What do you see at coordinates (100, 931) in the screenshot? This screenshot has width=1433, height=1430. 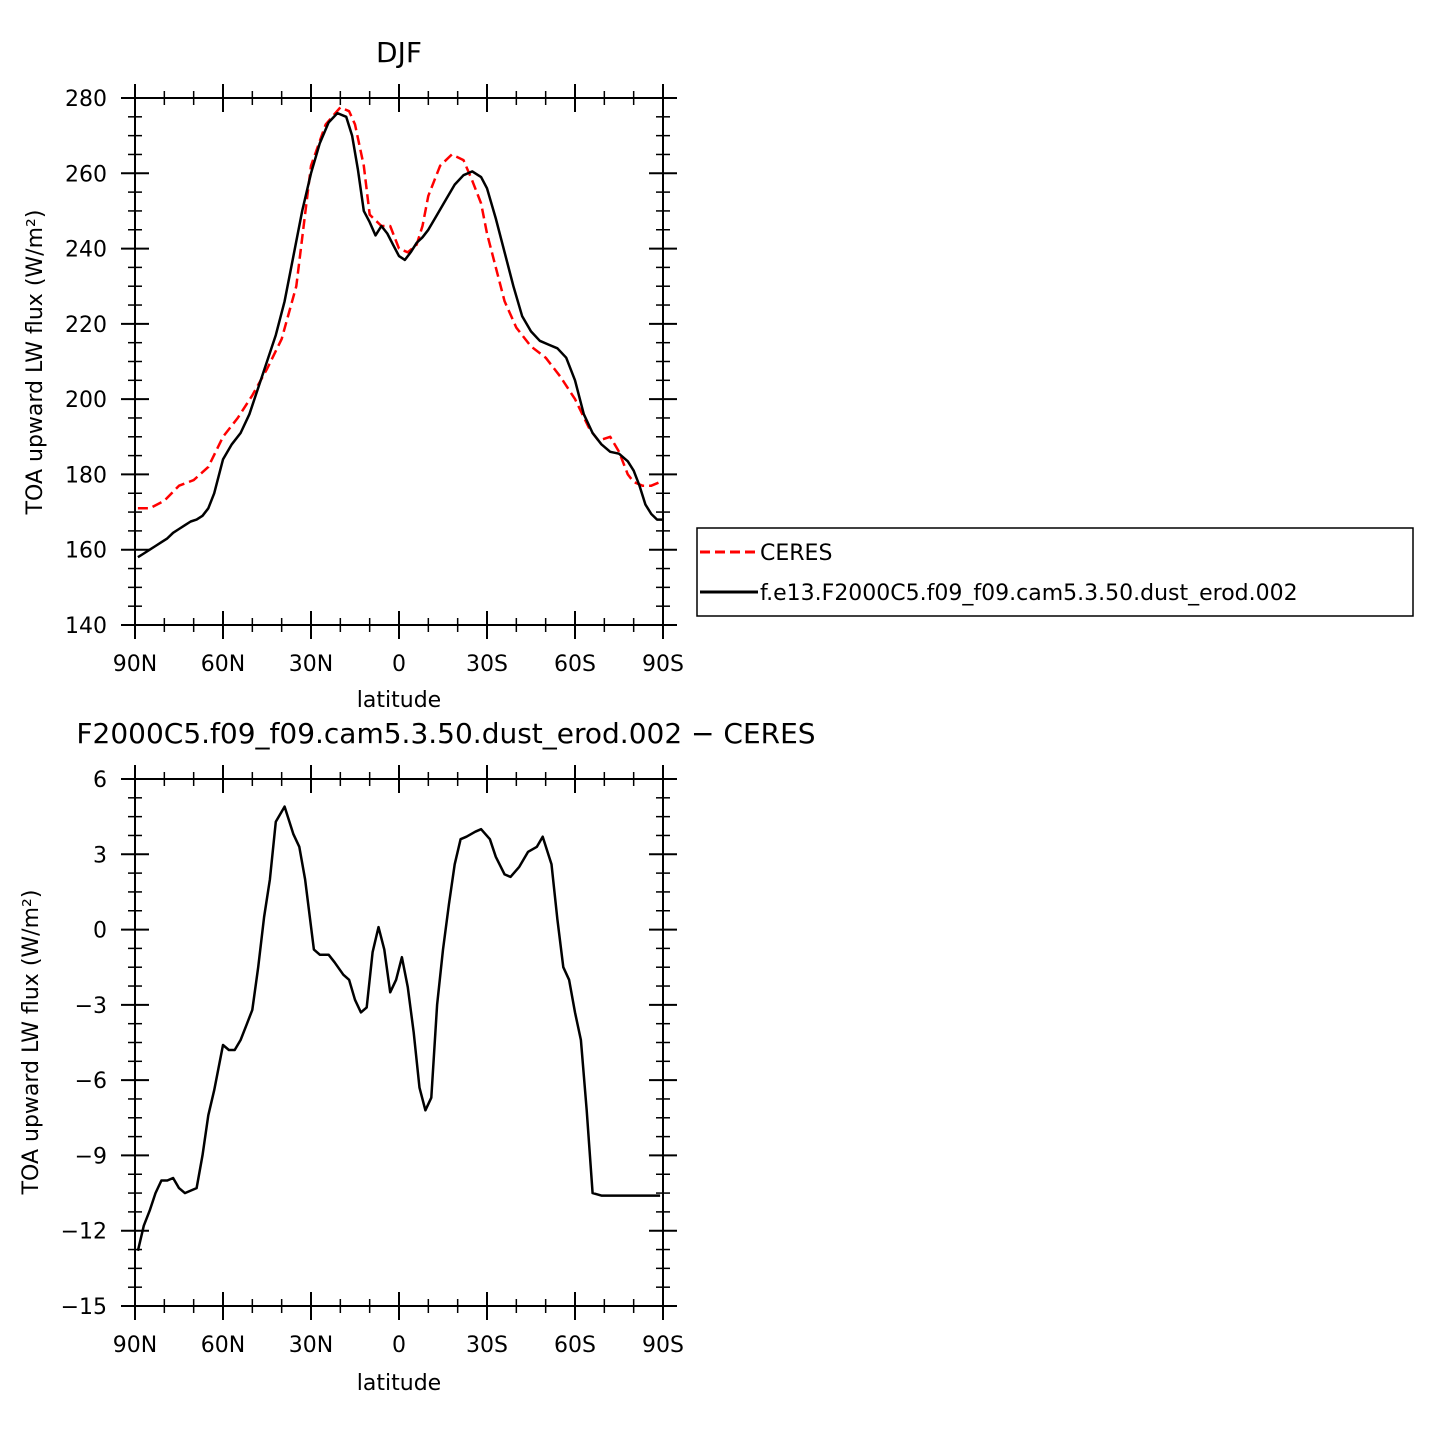 I see `bottom-y-tick-label: 0` at bounding box center [100, 931].